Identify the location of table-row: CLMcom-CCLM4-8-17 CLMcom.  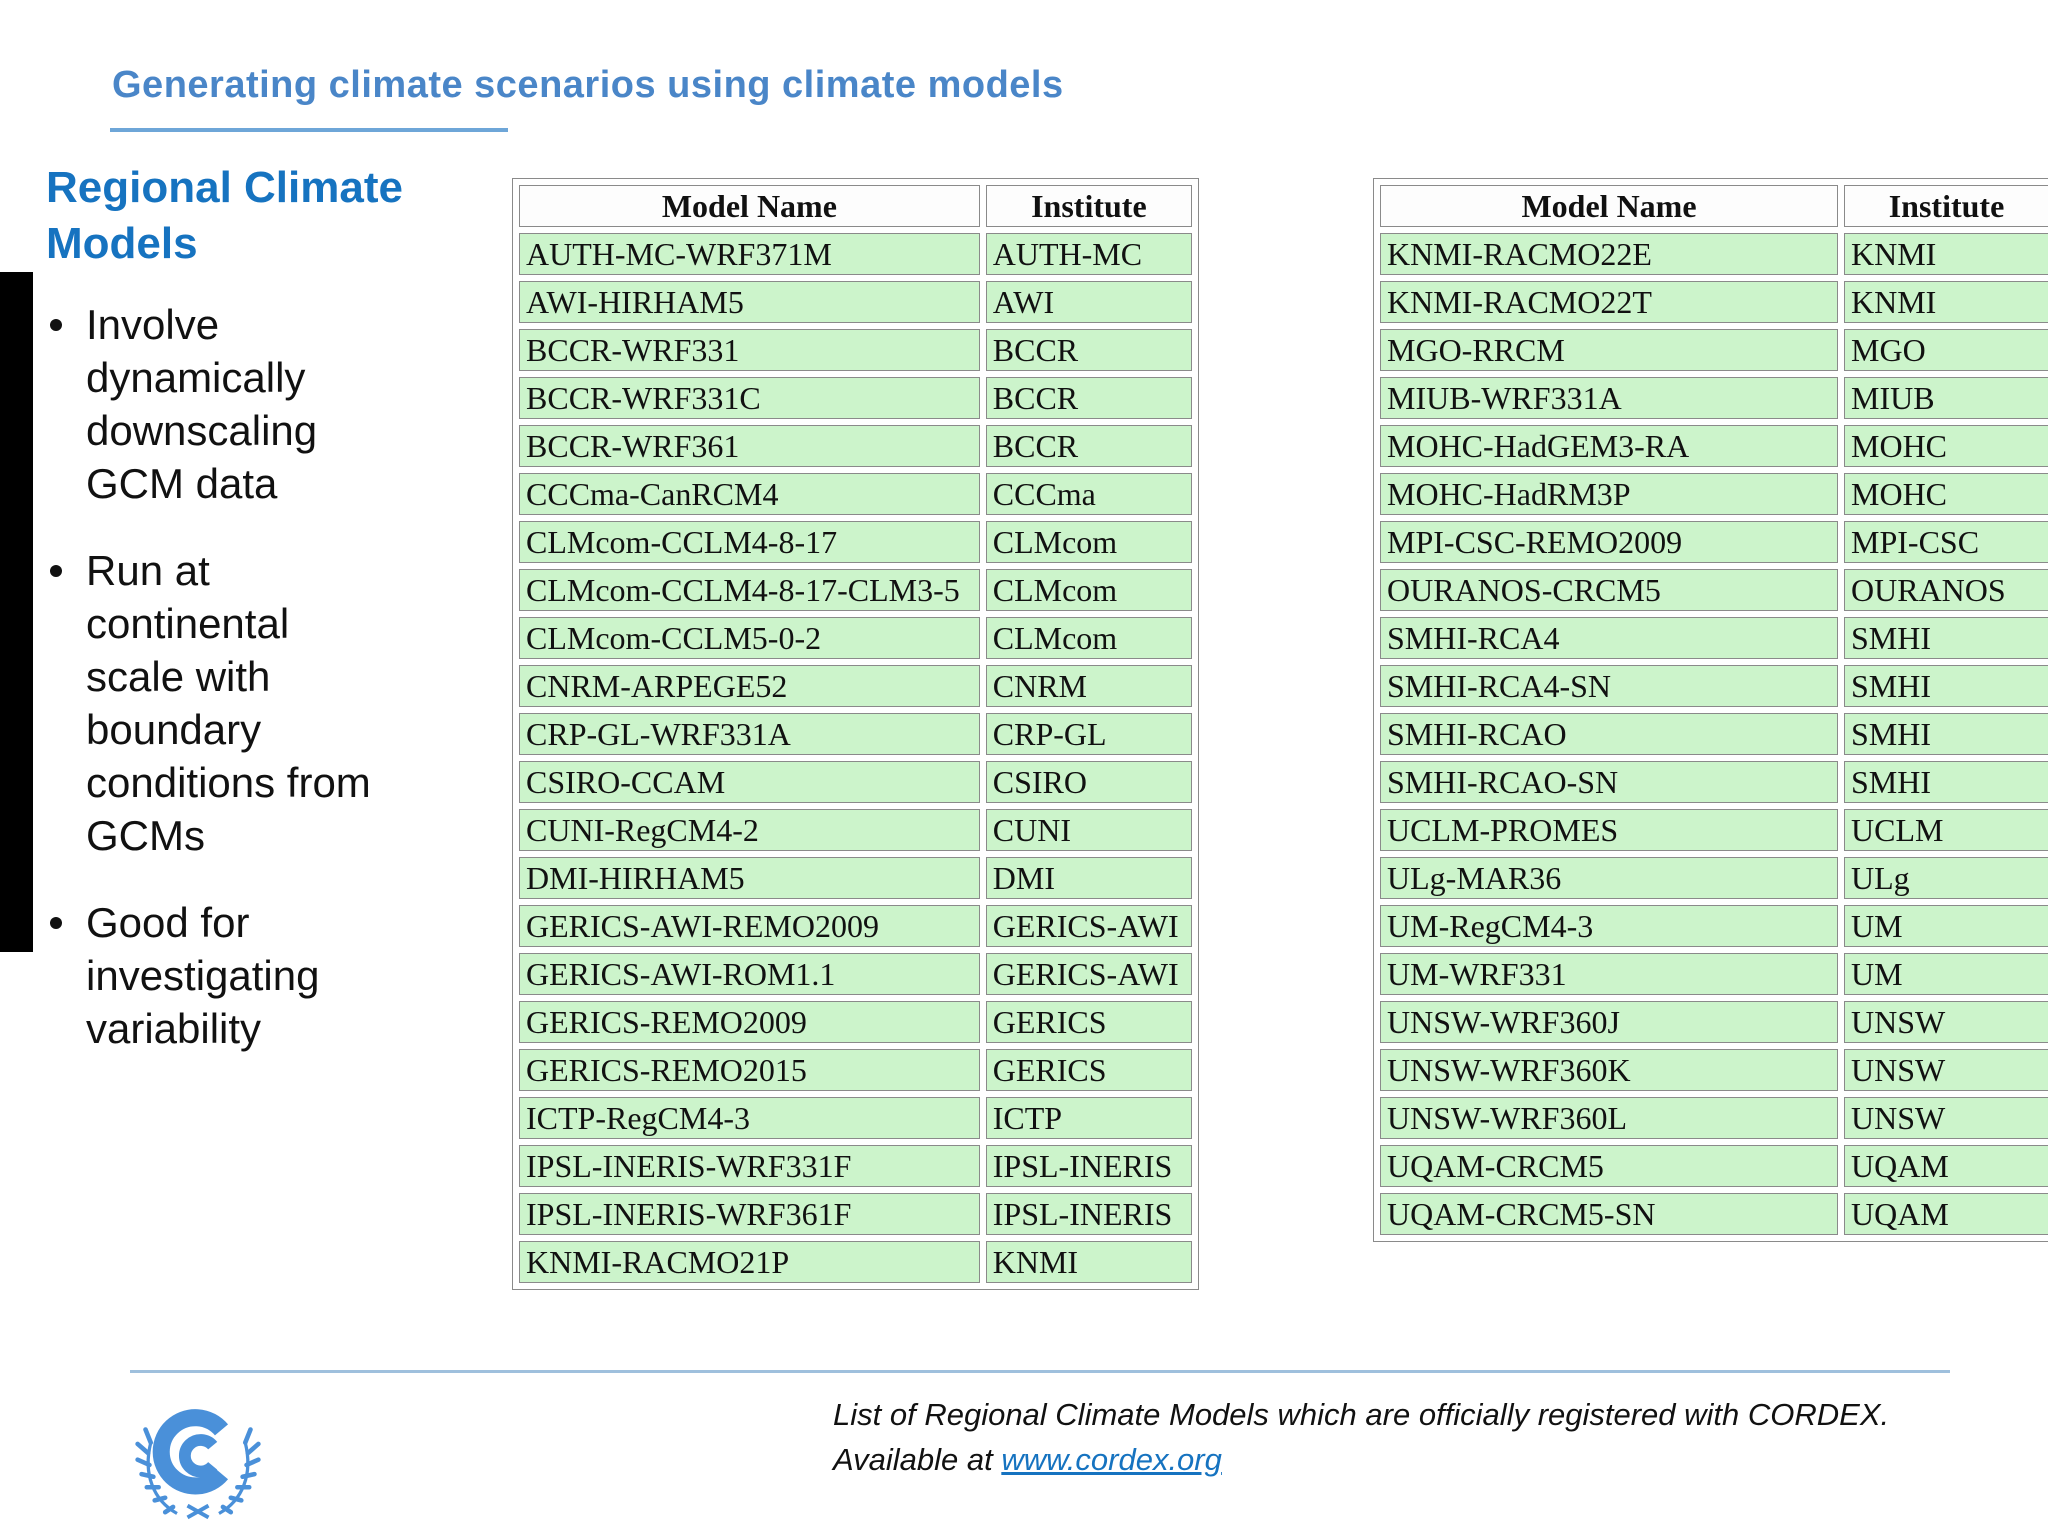
(855, 542).